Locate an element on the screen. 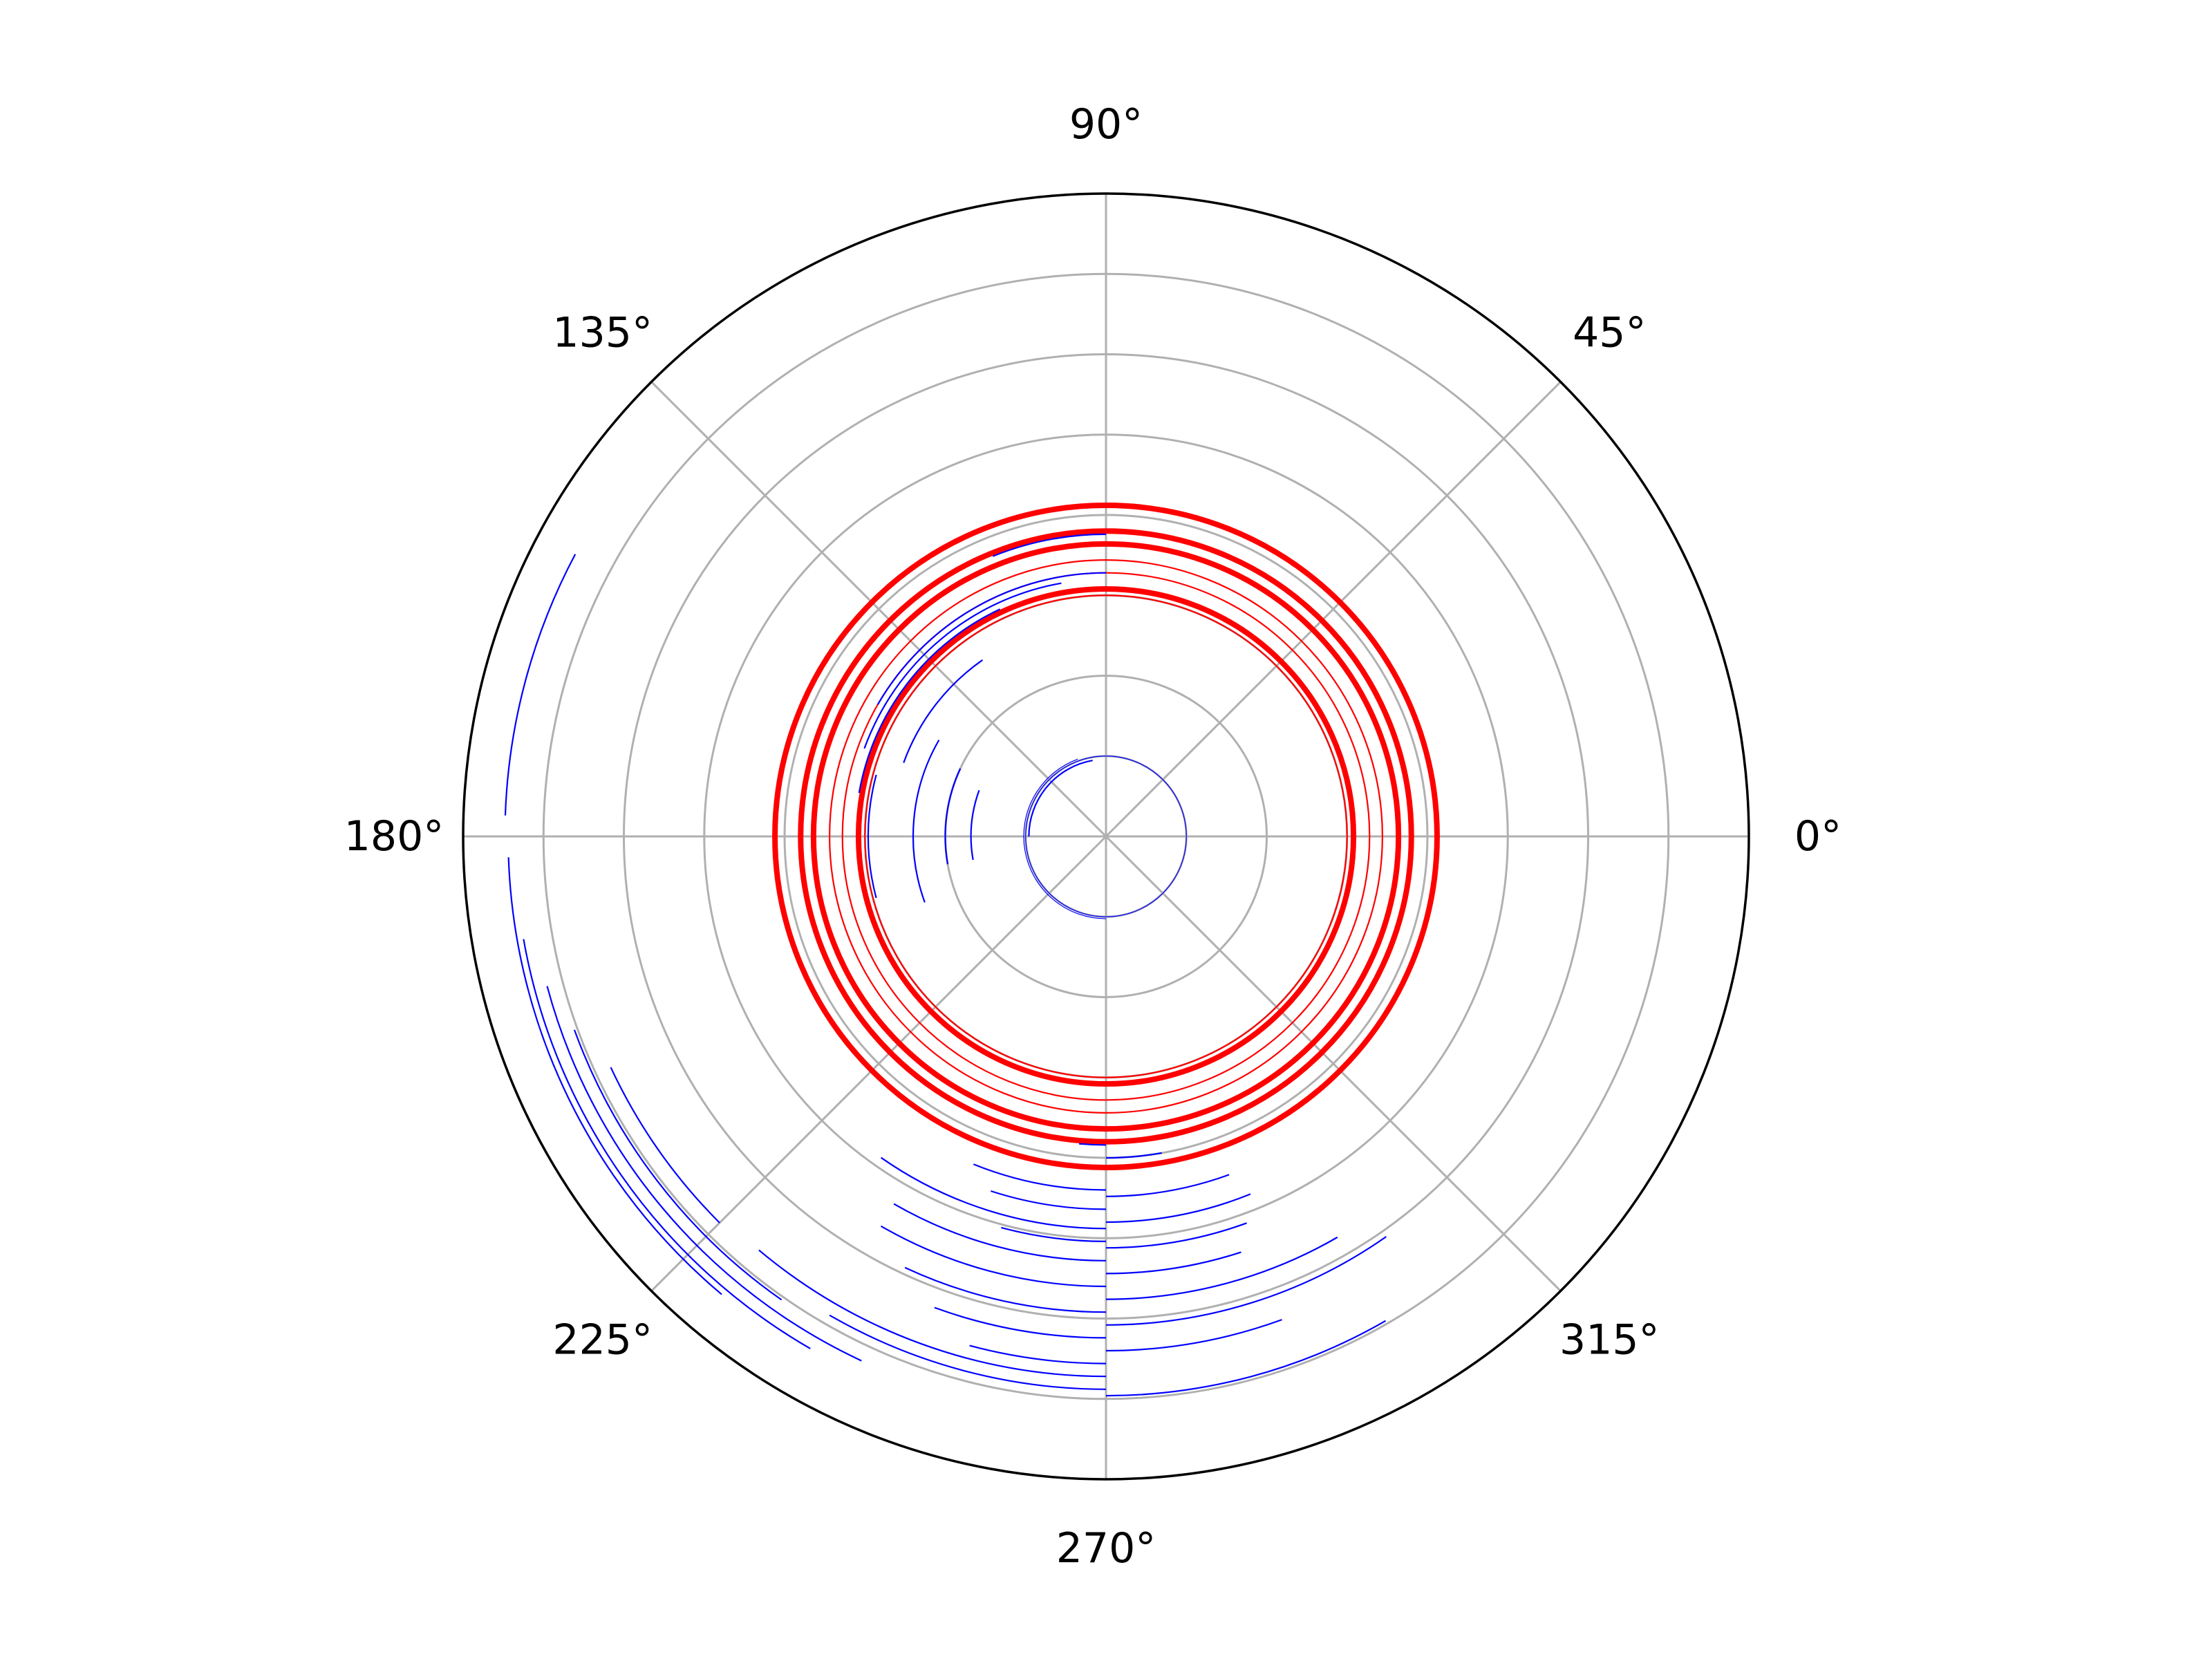  theta-tick-label-135: 135° is located at coordinates (602, 333).